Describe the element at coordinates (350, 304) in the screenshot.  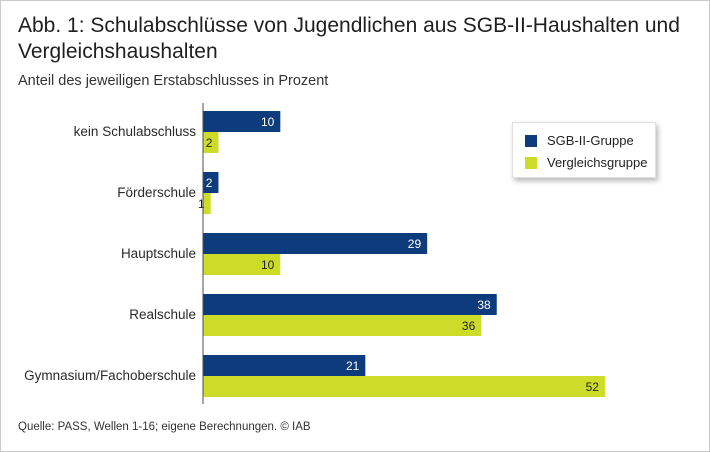
I see `bar-sgb-realschule` at that location.